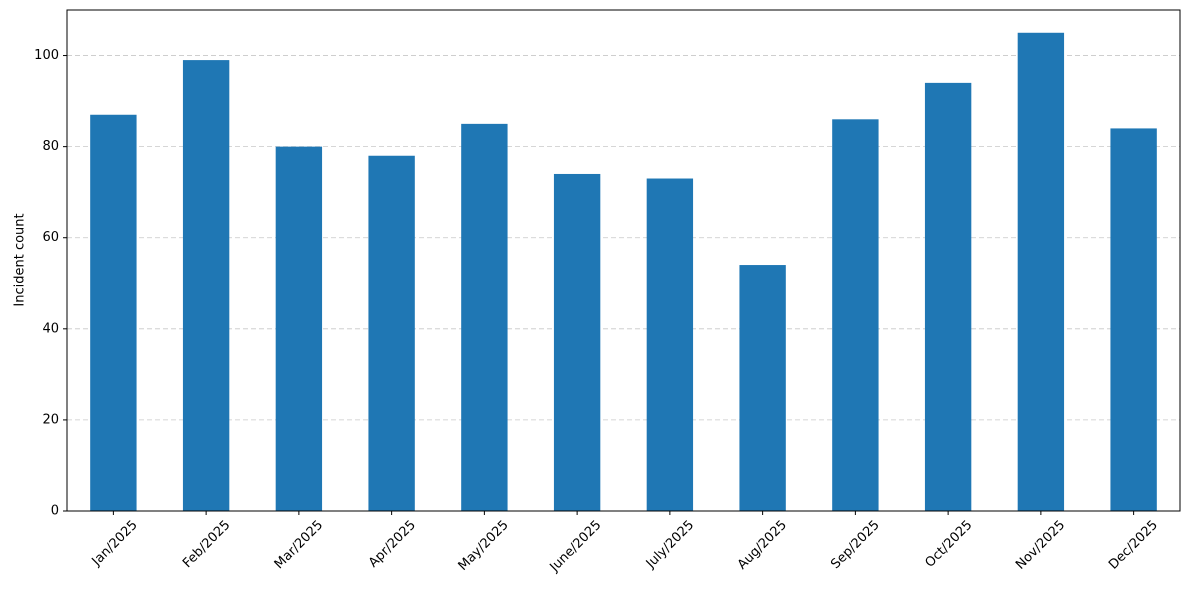 The width and height of the screenshot is (1189, 590). What do you see at coordinates (20, 259) in the screenshot?
I see `y-axis-label: Incident count` at bounding box center [20, 259].